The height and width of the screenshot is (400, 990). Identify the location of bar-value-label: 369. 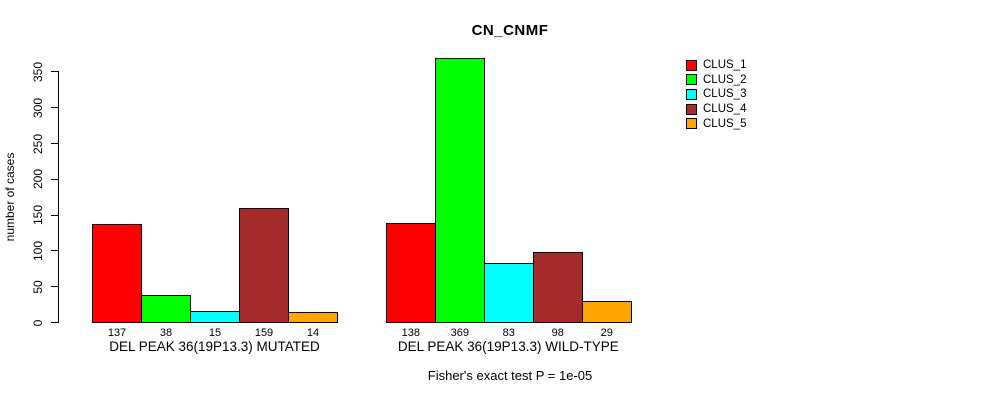
(459, 333).